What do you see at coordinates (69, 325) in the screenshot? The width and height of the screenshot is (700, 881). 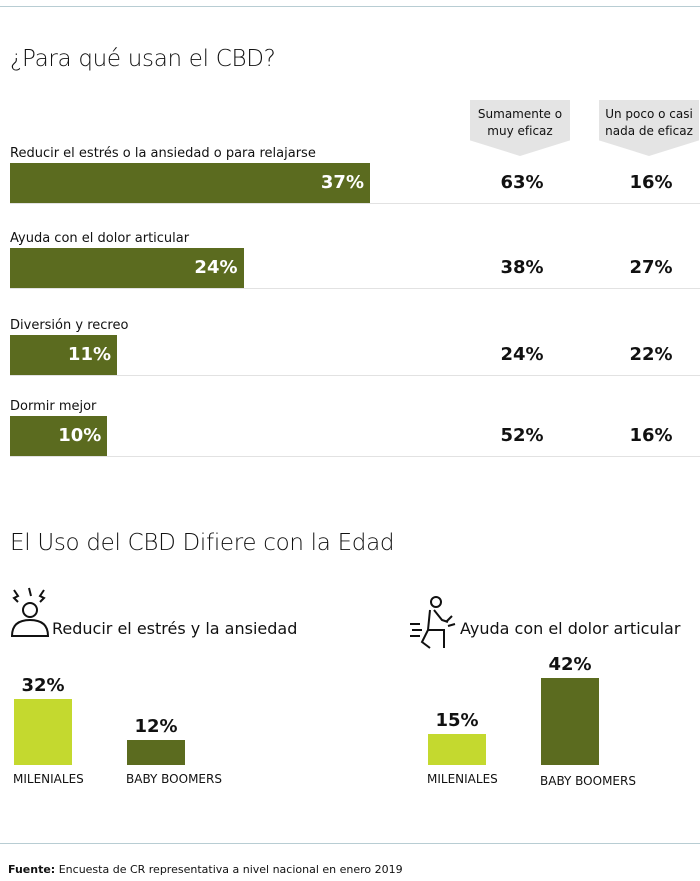 I see `row-label: Diversión y recreo` at bounding box center [69, 325].